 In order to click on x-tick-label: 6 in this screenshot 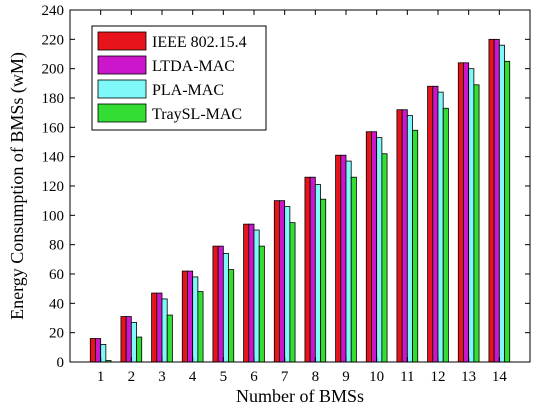, I will do `click(254, 377)`.